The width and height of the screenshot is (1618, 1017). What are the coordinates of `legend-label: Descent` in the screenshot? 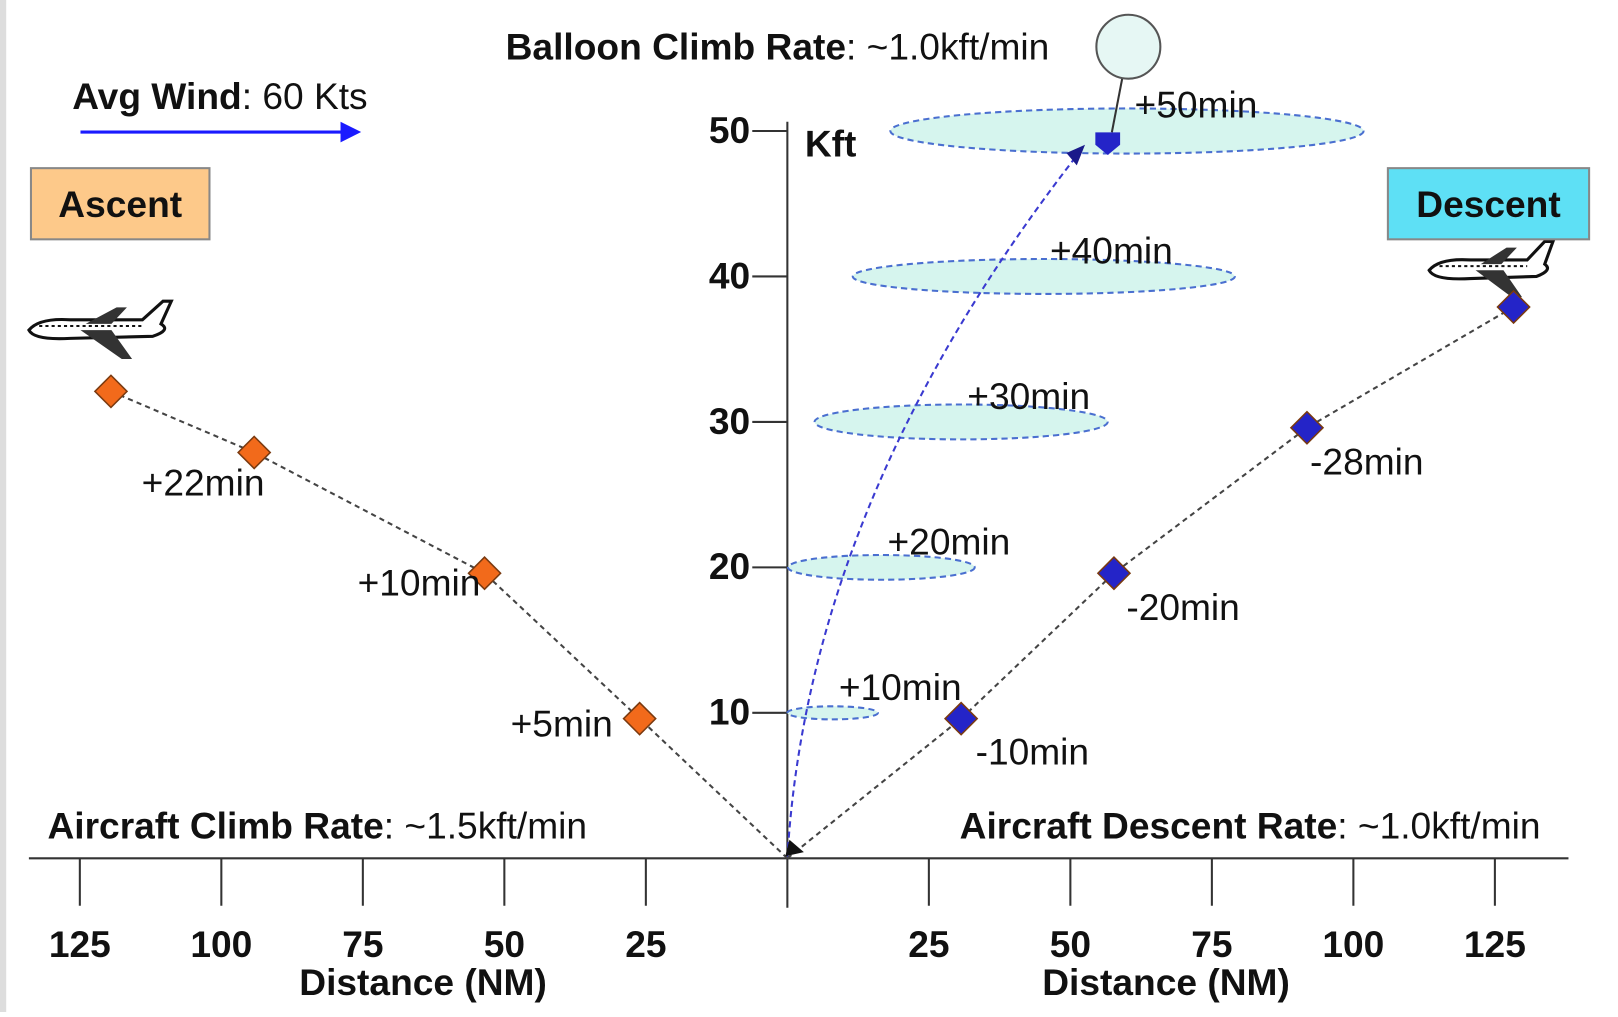 It's located at (1488, 204).